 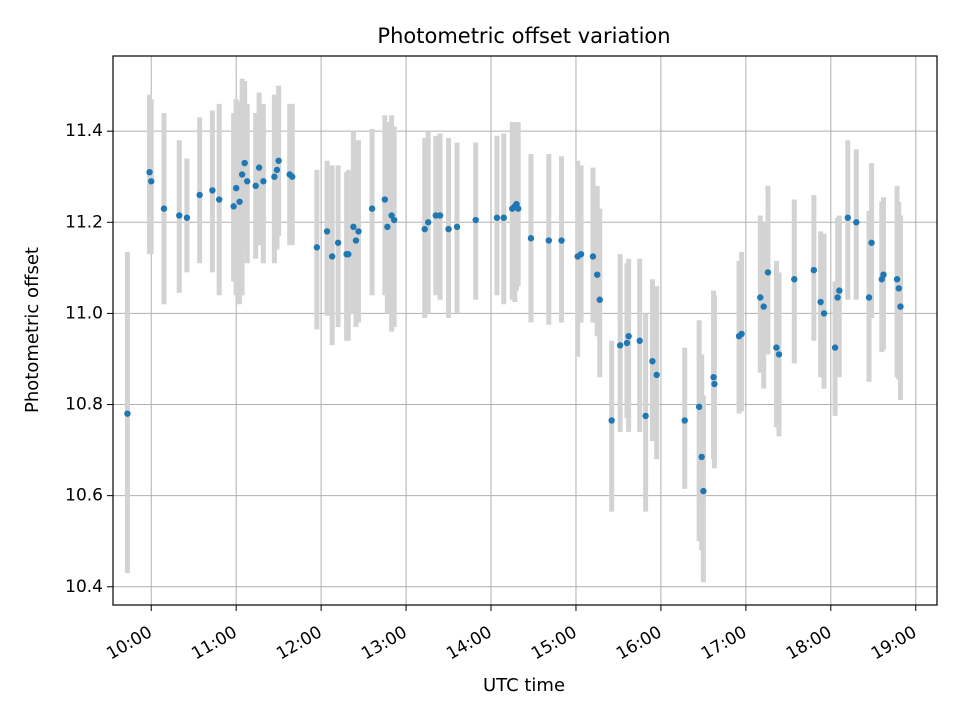 I want to click on y-tick-label: 10.4, so click(x=84, y=587).